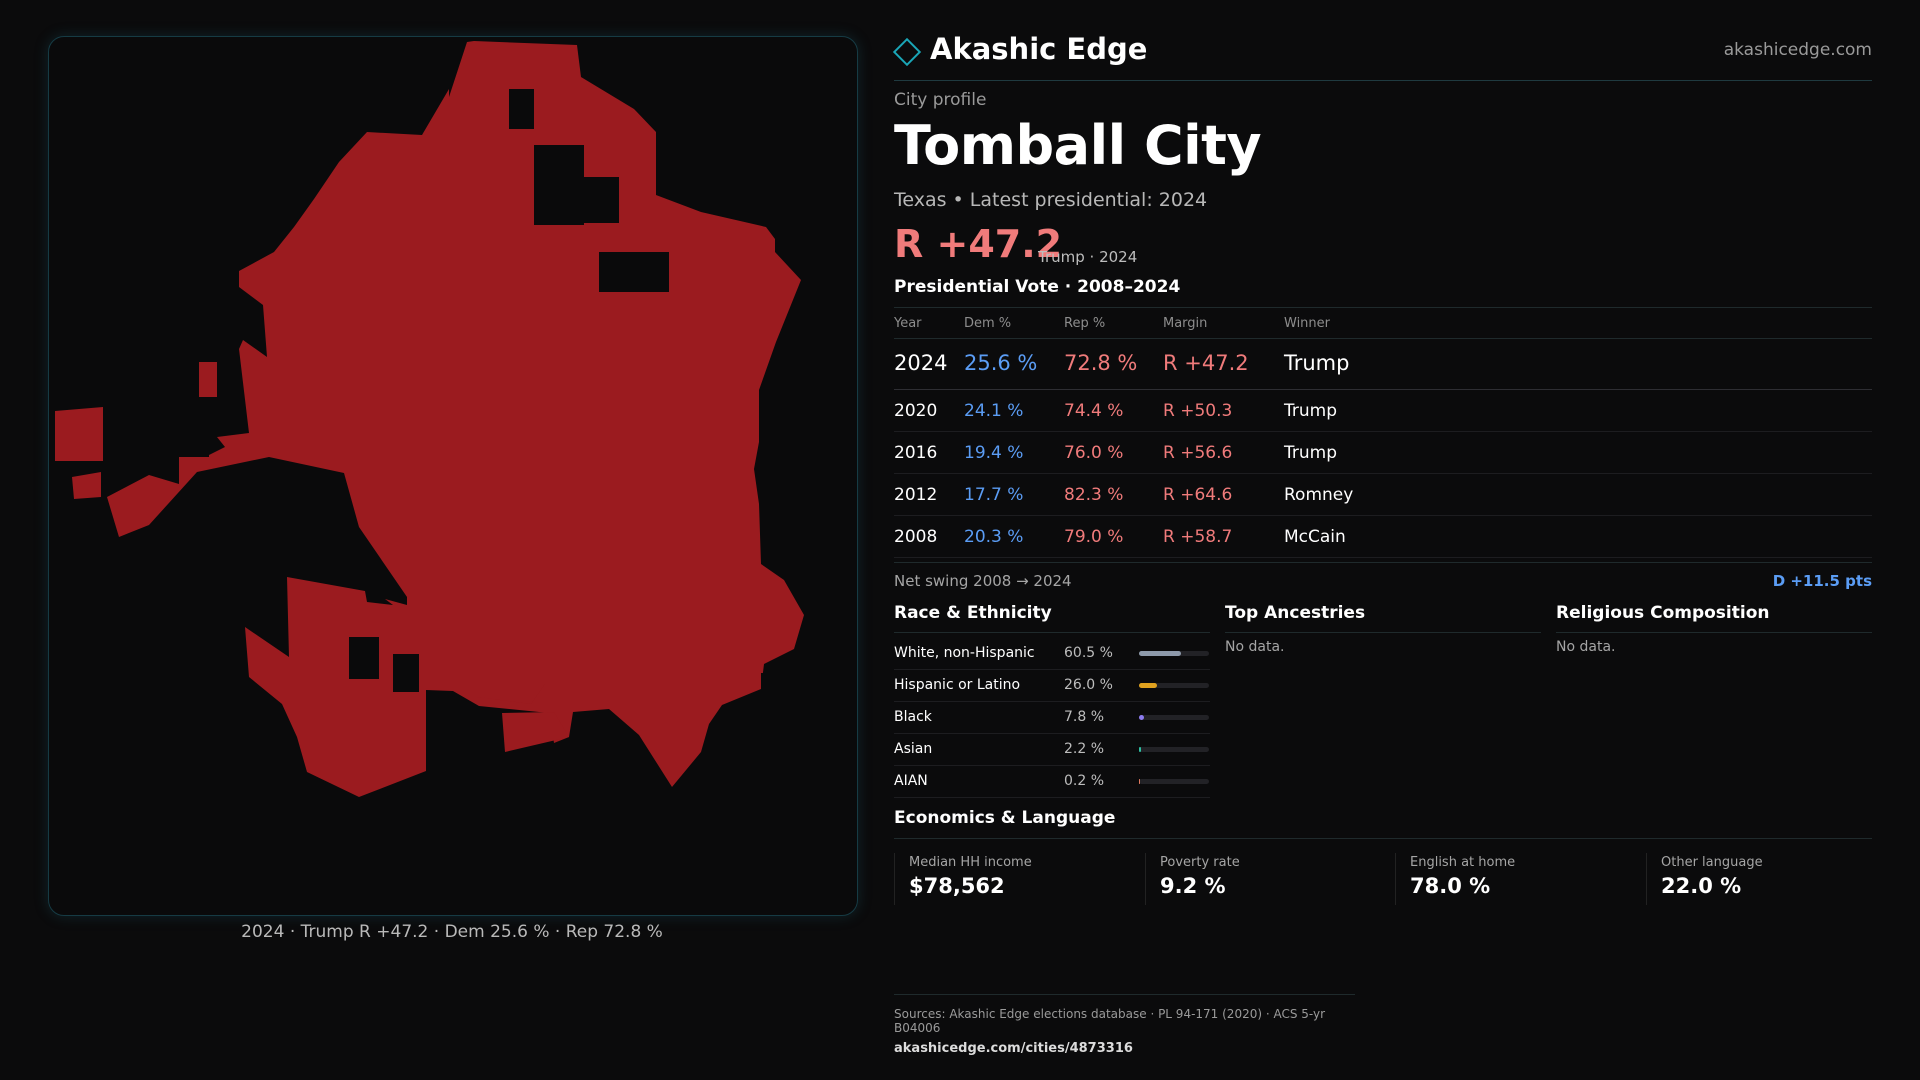  Describe the element at coordinates (994, 453) in the screenshot. I see `cell-dem: 19.4 %` at that location.